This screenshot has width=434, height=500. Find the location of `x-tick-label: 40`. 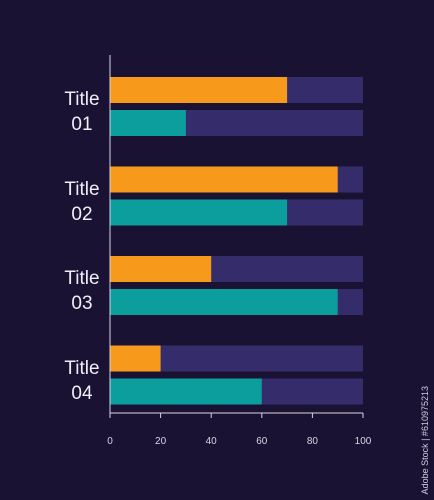

x-tick-label: 40 is located at coordinates (212, 441).